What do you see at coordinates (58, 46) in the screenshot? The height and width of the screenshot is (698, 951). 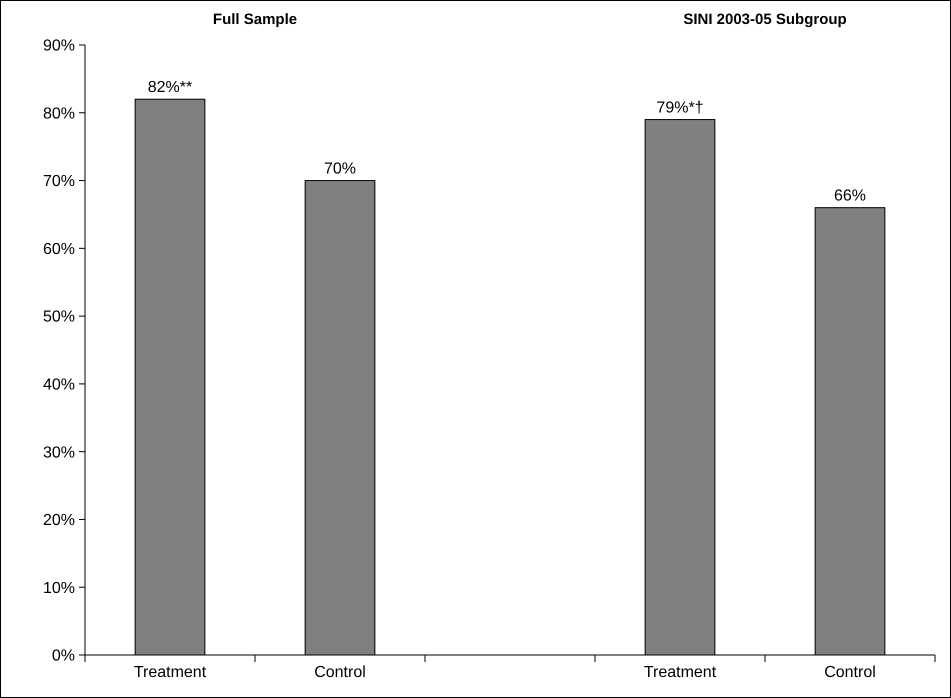 I see `y-tick-label: 90%` at bounding box center [58, 46].